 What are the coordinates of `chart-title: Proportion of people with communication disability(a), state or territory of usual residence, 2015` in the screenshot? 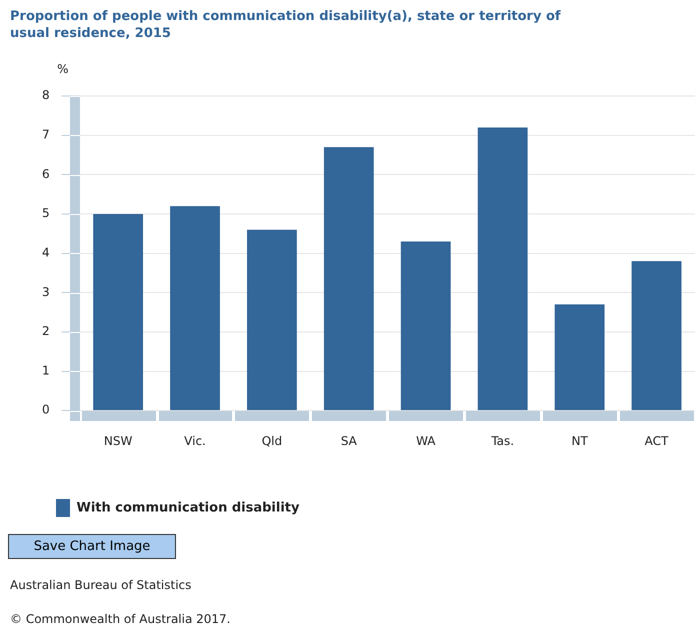 It's located at (286, 25).